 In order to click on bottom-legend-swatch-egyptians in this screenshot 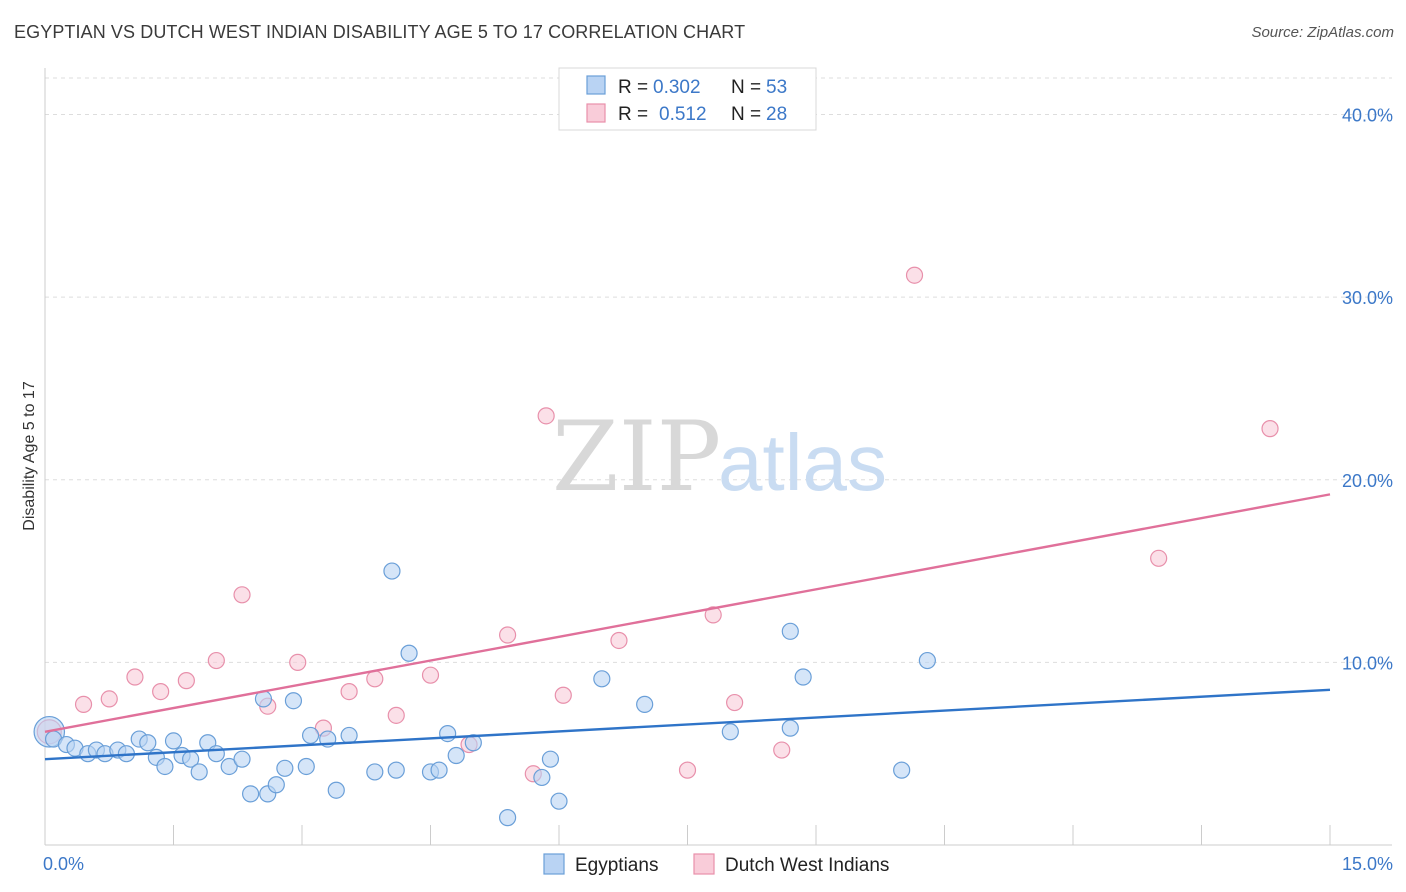, I will do `click(554, 864)`.